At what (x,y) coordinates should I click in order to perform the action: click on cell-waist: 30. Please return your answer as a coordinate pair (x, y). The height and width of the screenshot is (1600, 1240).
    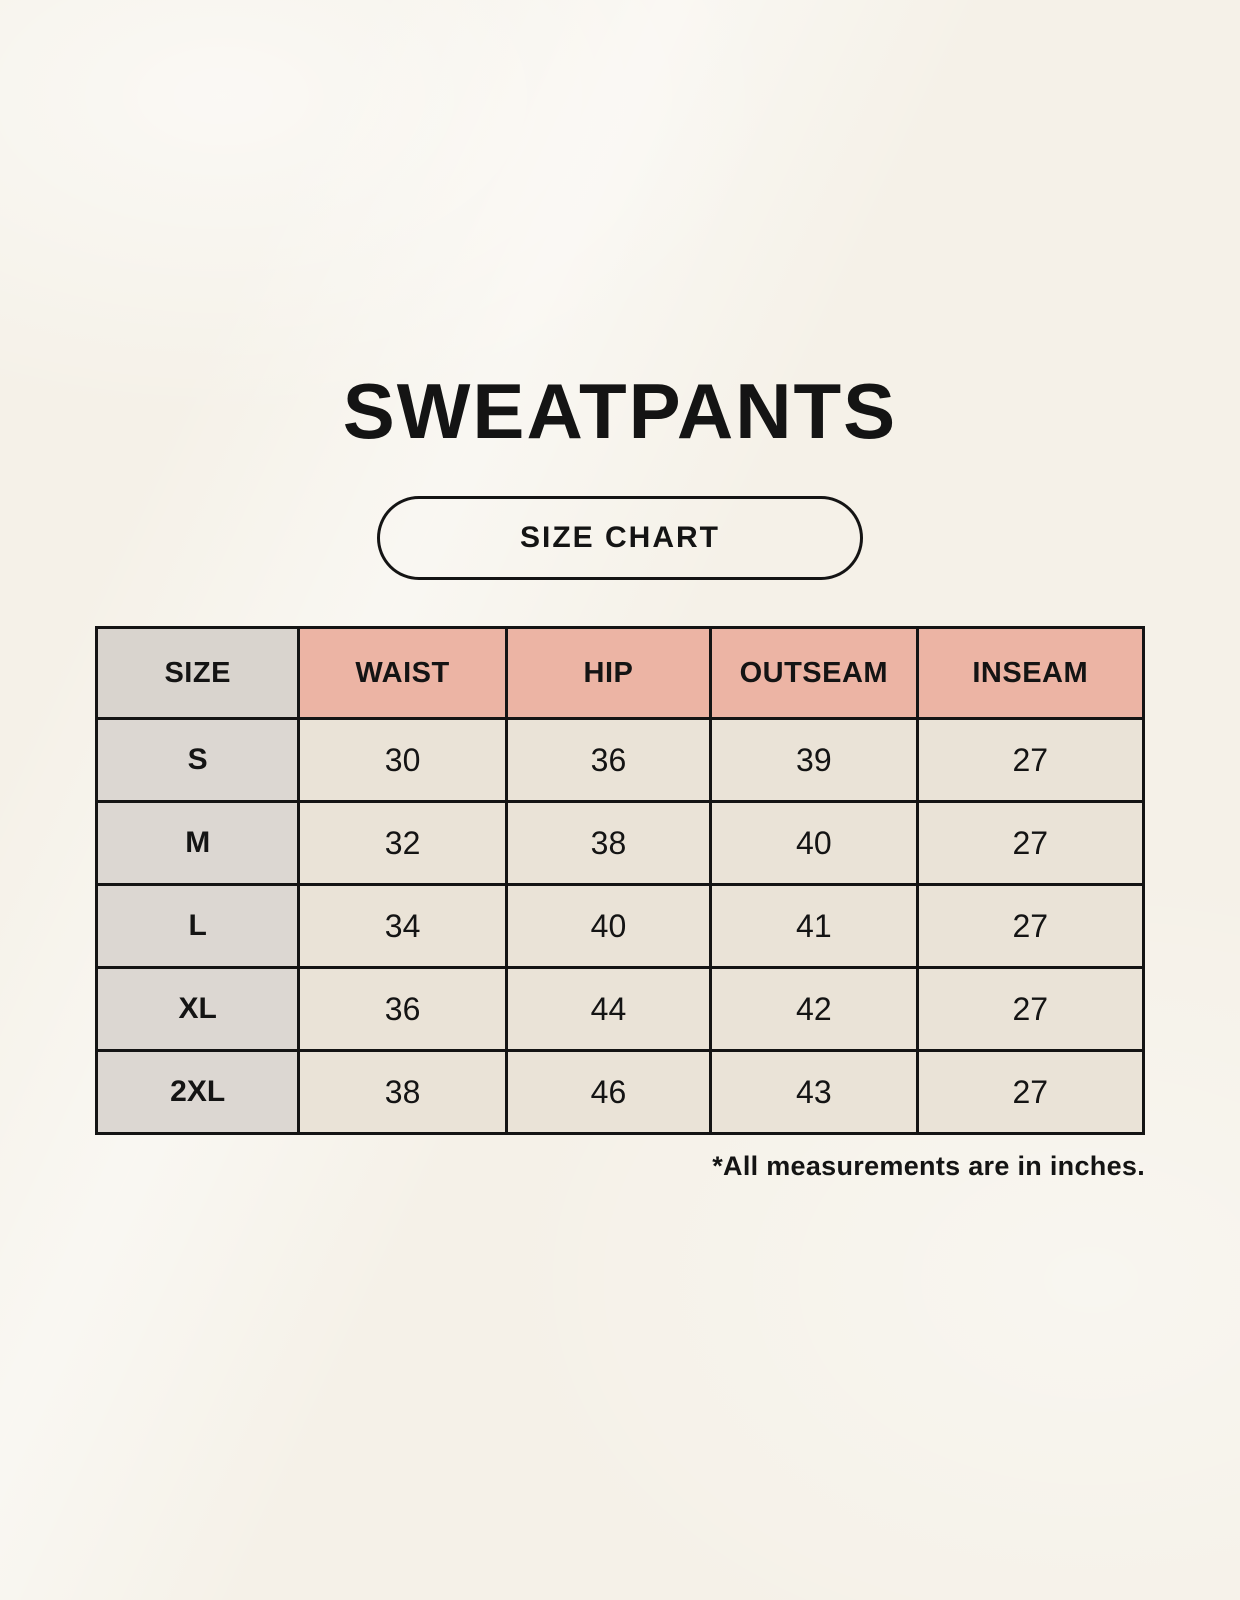
    Looking at the image, I should click on (402, 760).